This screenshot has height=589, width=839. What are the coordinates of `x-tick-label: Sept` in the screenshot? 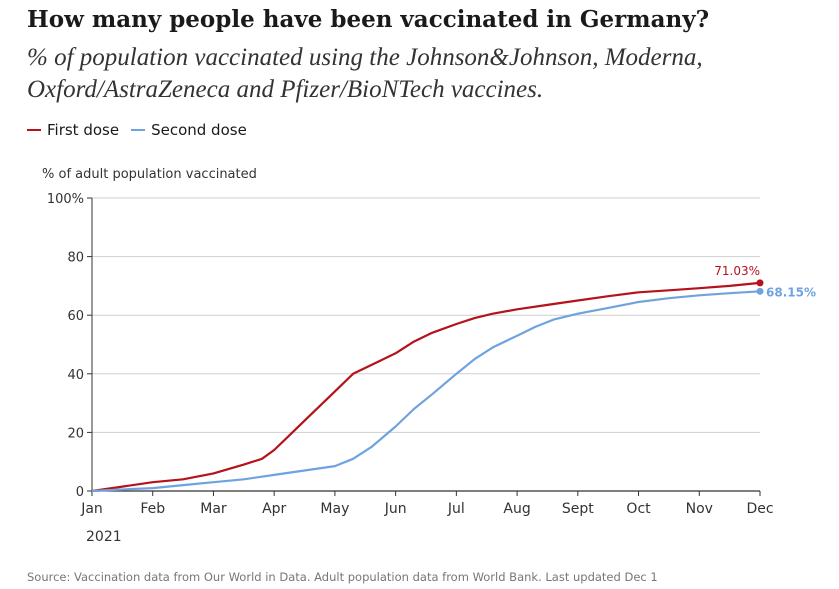 It's located at (578, 509).